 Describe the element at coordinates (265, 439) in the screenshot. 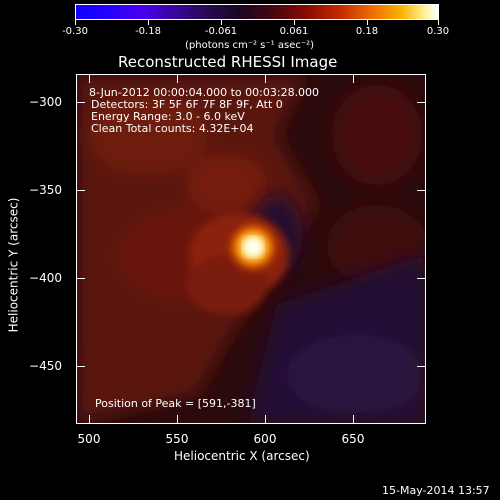

I see `x-tick-label: 600` at that location.